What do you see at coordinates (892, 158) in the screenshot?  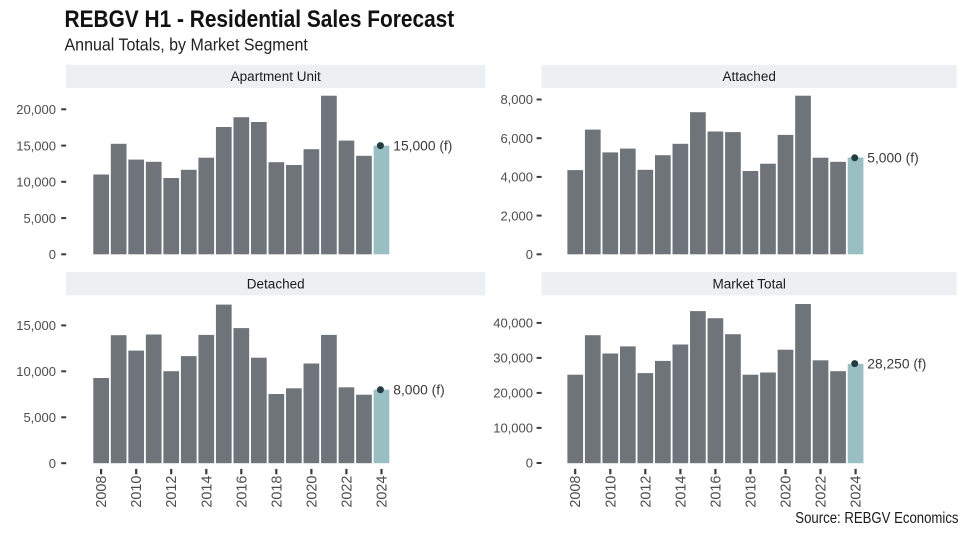 I see `svg-text: 5,000 (f)` at bounding box center [892, 158].